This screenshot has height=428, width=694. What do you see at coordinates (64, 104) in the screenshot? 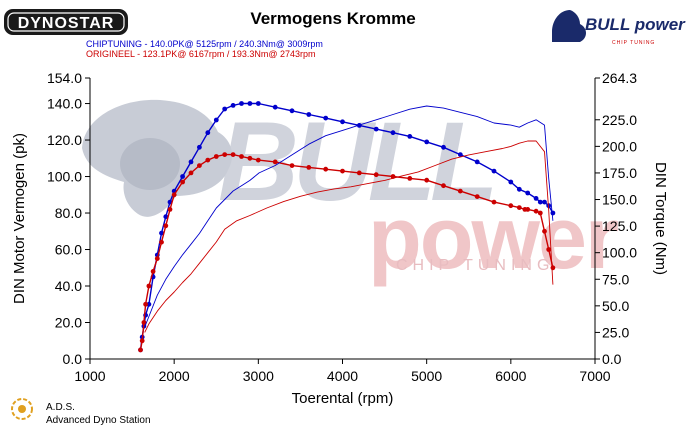
I see `y-left-tick-label: 140.0` at bounding box center [64, 104].